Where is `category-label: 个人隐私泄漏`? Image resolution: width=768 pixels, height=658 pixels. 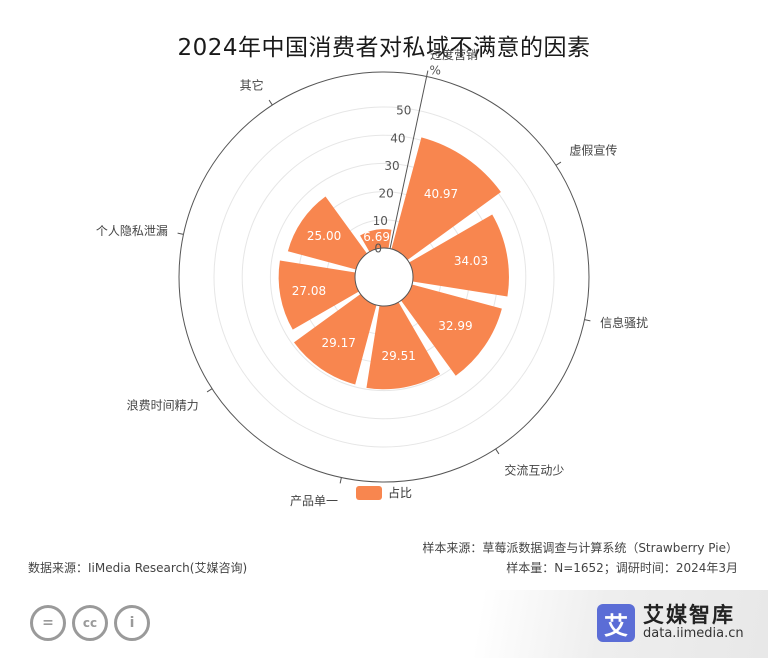 category-label: 个人隐私泄漏 is located at coordinates (132, 231).